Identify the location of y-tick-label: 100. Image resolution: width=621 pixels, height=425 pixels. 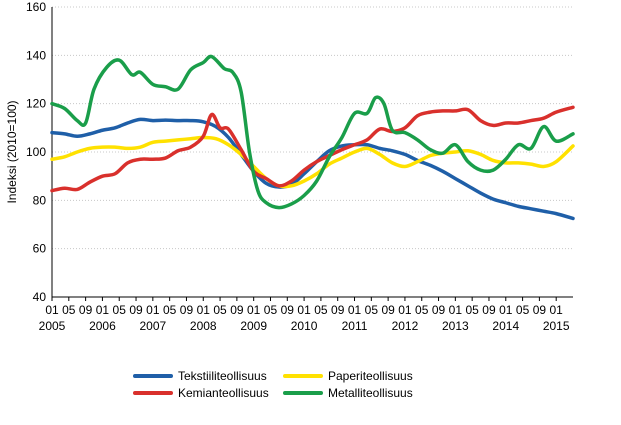
(36, 152).